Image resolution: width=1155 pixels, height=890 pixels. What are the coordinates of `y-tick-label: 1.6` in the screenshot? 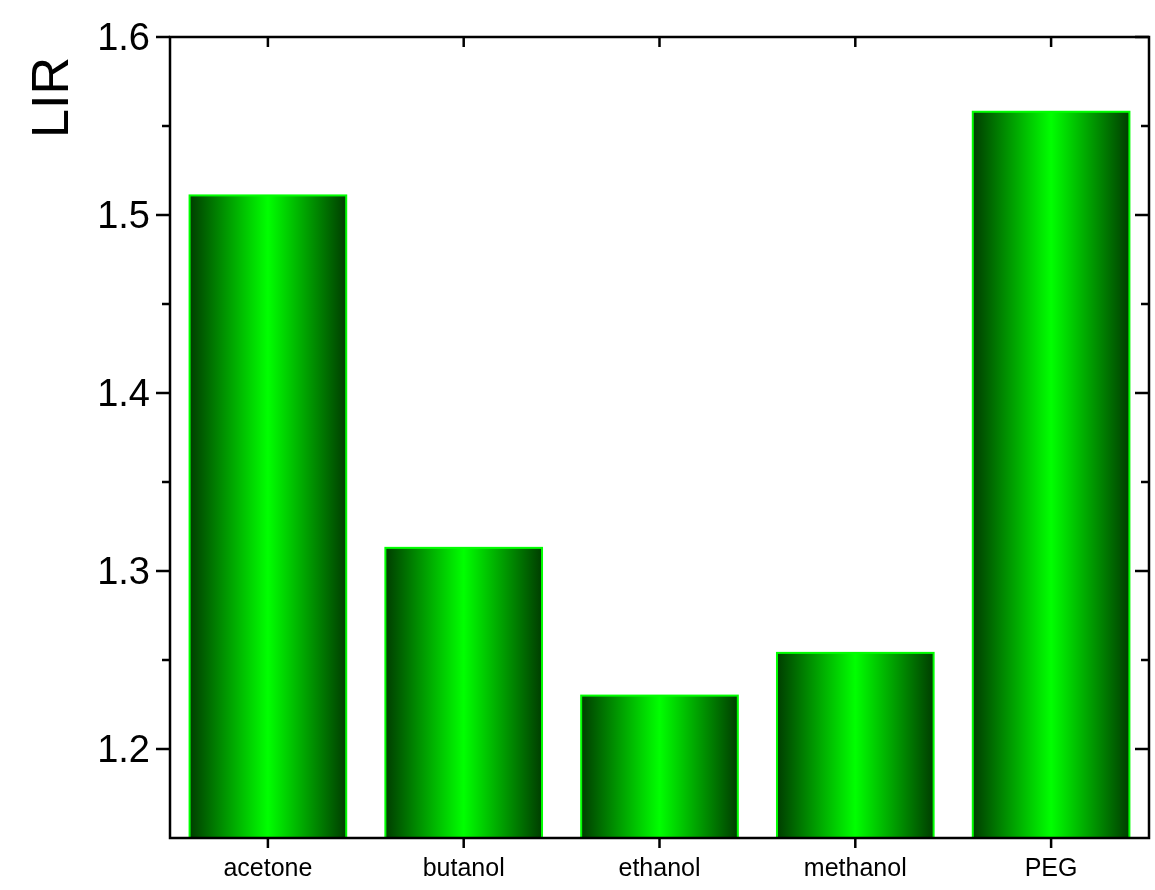 It's located at (123, 37).